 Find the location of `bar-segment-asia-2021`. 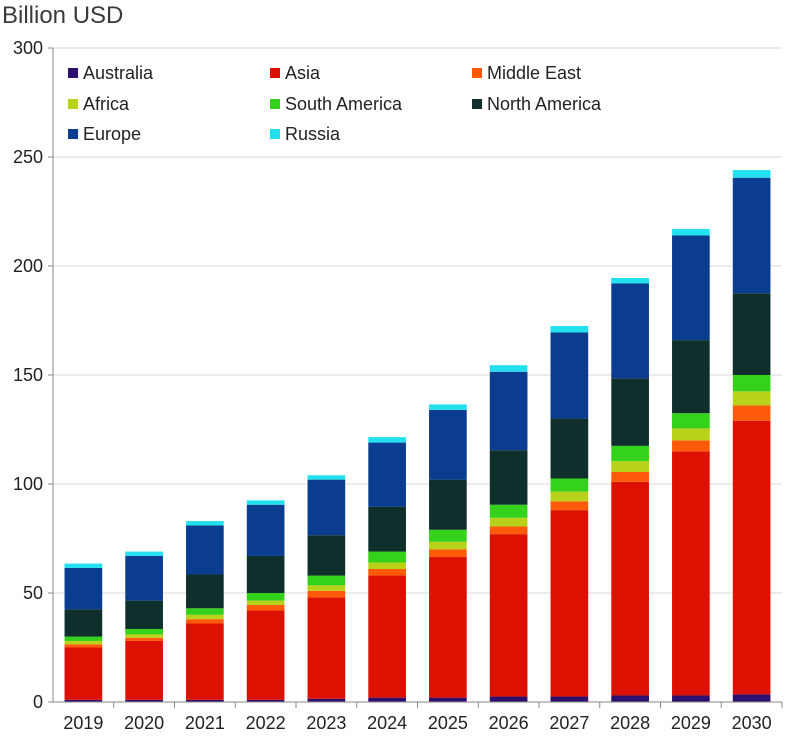

bar-segment-asia-2021 is located at coordinates (205, 661).